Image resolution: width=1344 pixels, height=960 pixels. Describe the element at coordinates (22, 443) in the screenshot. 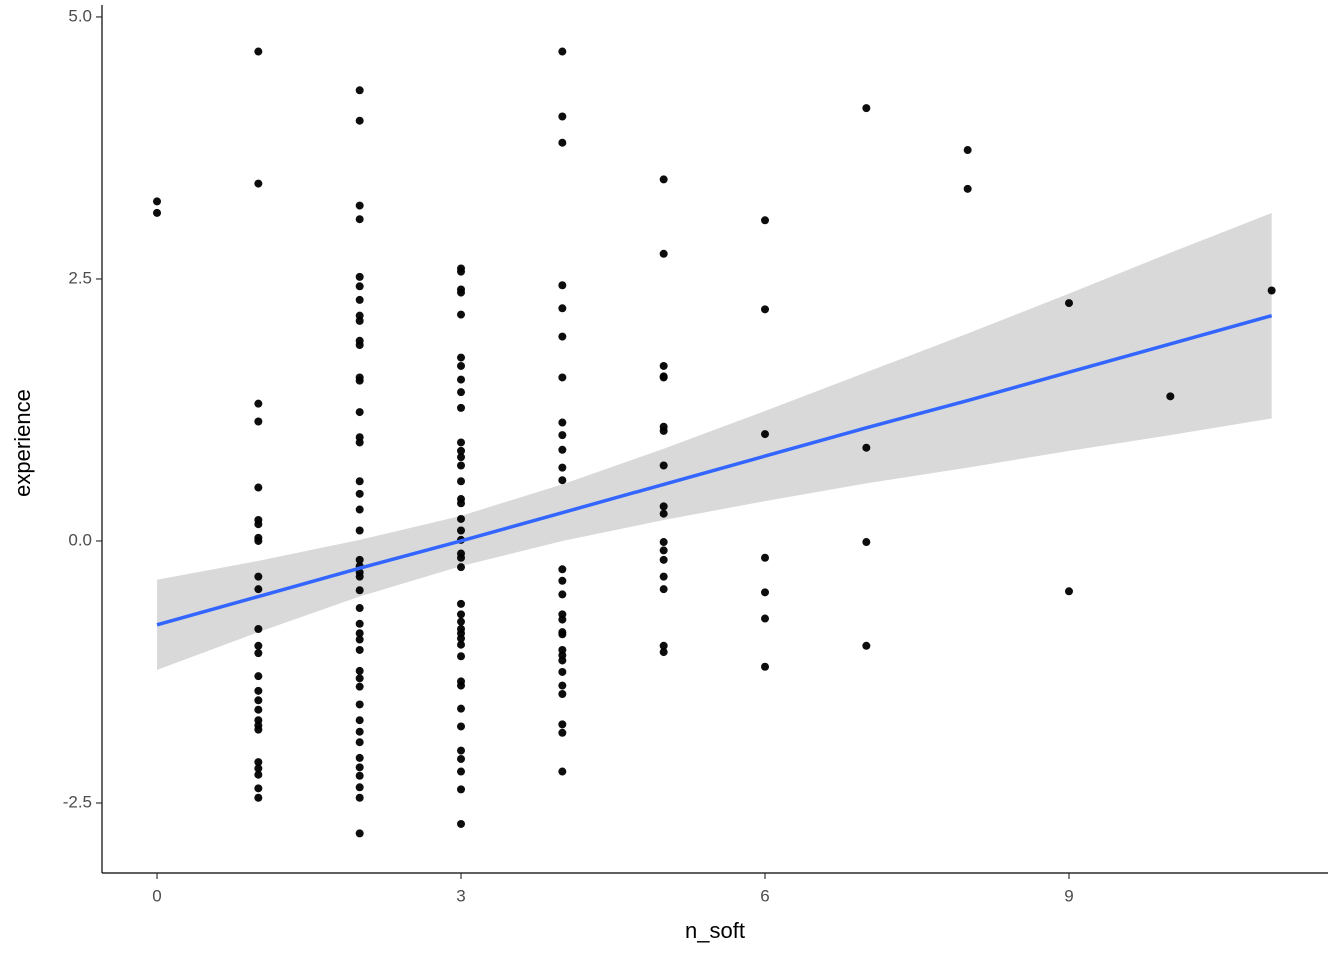

I see `y-axis-title: experience` at that location.